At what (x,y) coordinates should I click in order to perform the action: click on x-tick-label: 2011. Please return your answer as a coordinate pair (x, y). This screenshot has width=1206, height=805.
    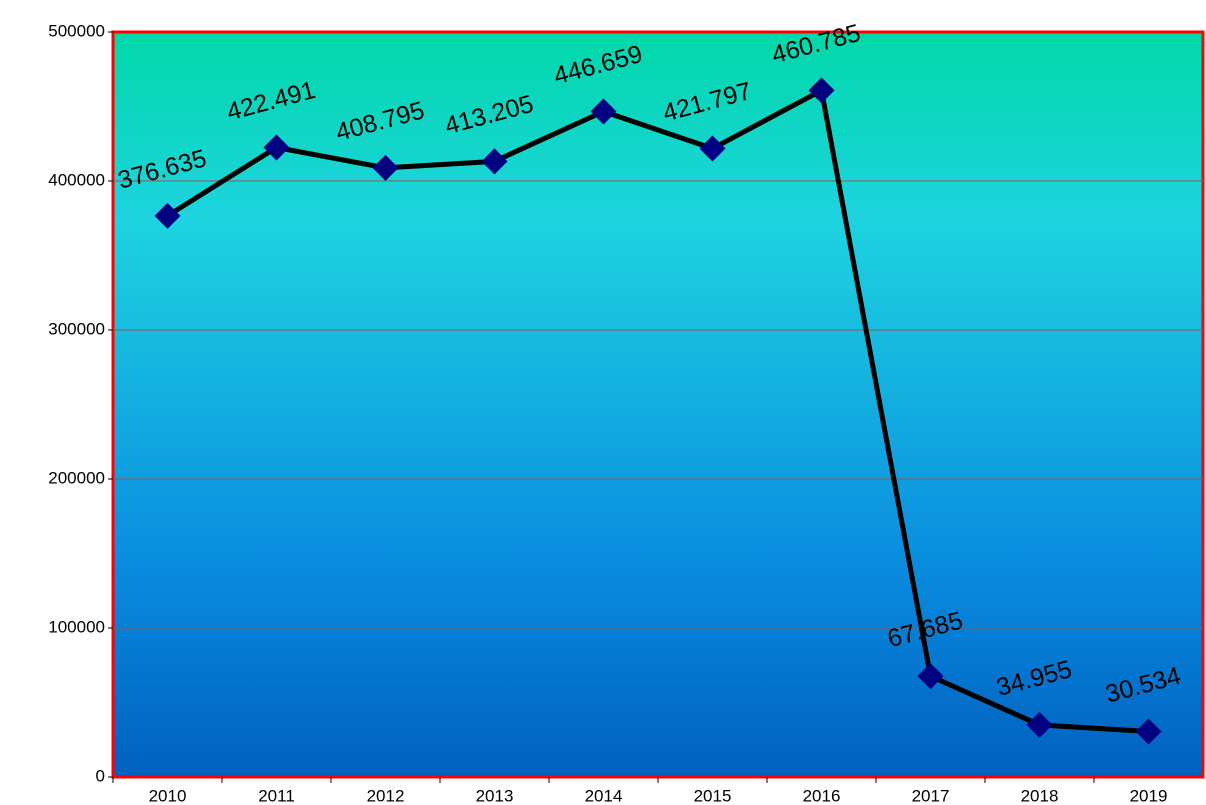
    Looking at the image, I should click on (276, 795).